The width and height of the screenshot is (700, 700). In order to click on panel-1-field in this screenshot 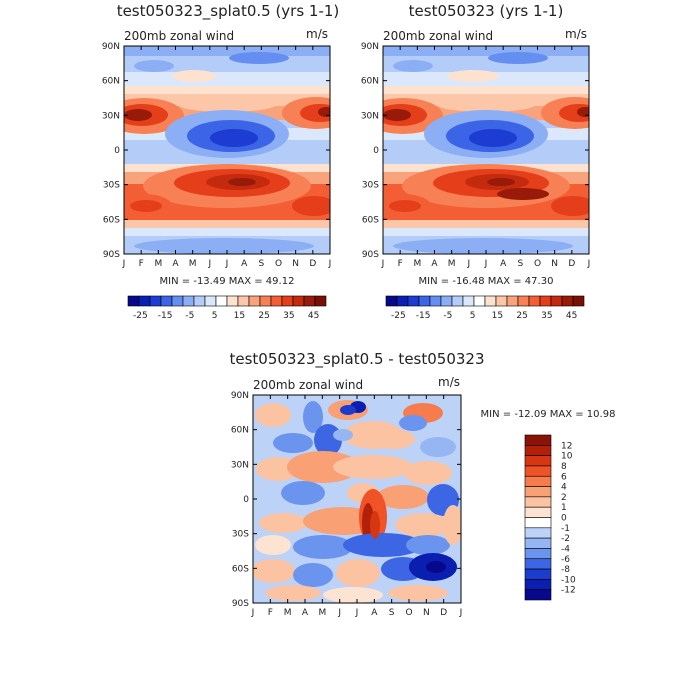, I will do `click(227, 150)`.